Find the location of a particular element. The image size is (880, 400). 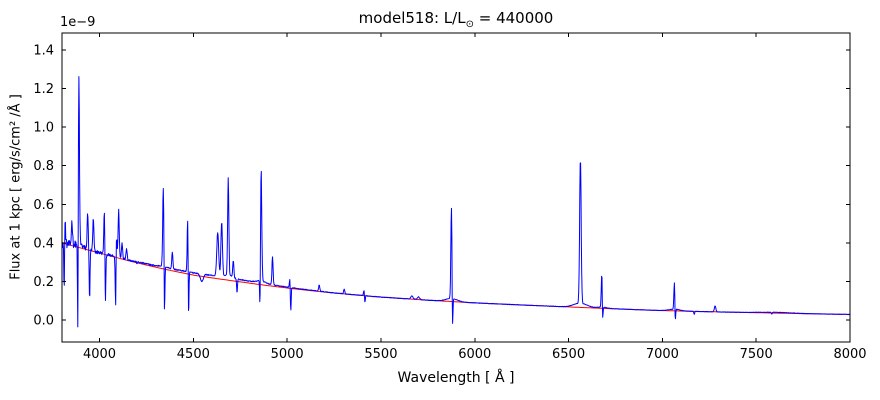

x-tick-label: 4000 is located at coordinates (99, 354).